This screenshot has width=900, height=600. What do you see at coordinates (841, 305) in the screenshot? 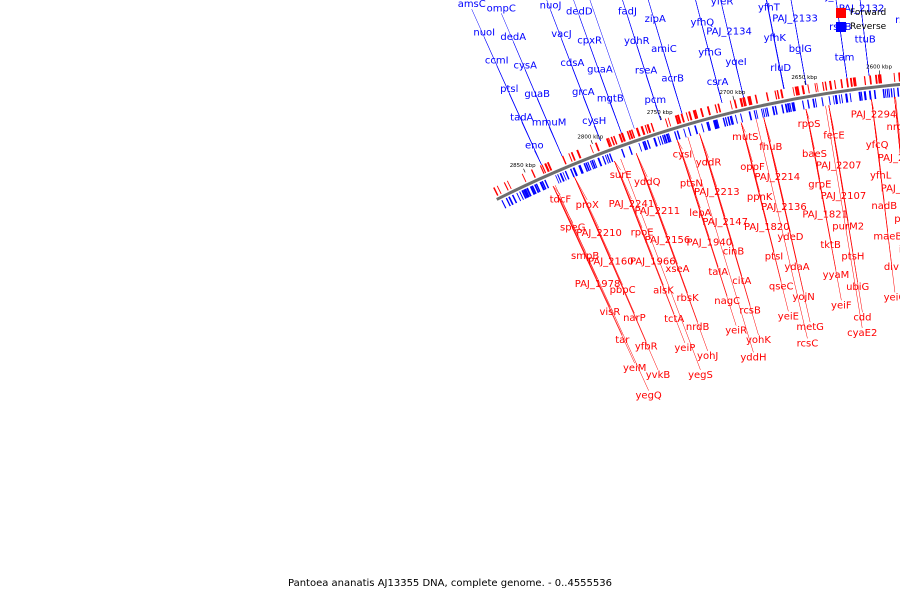
I see `forward-gene-label-yeif-196: yeiF` at bounding box center [841, 305].